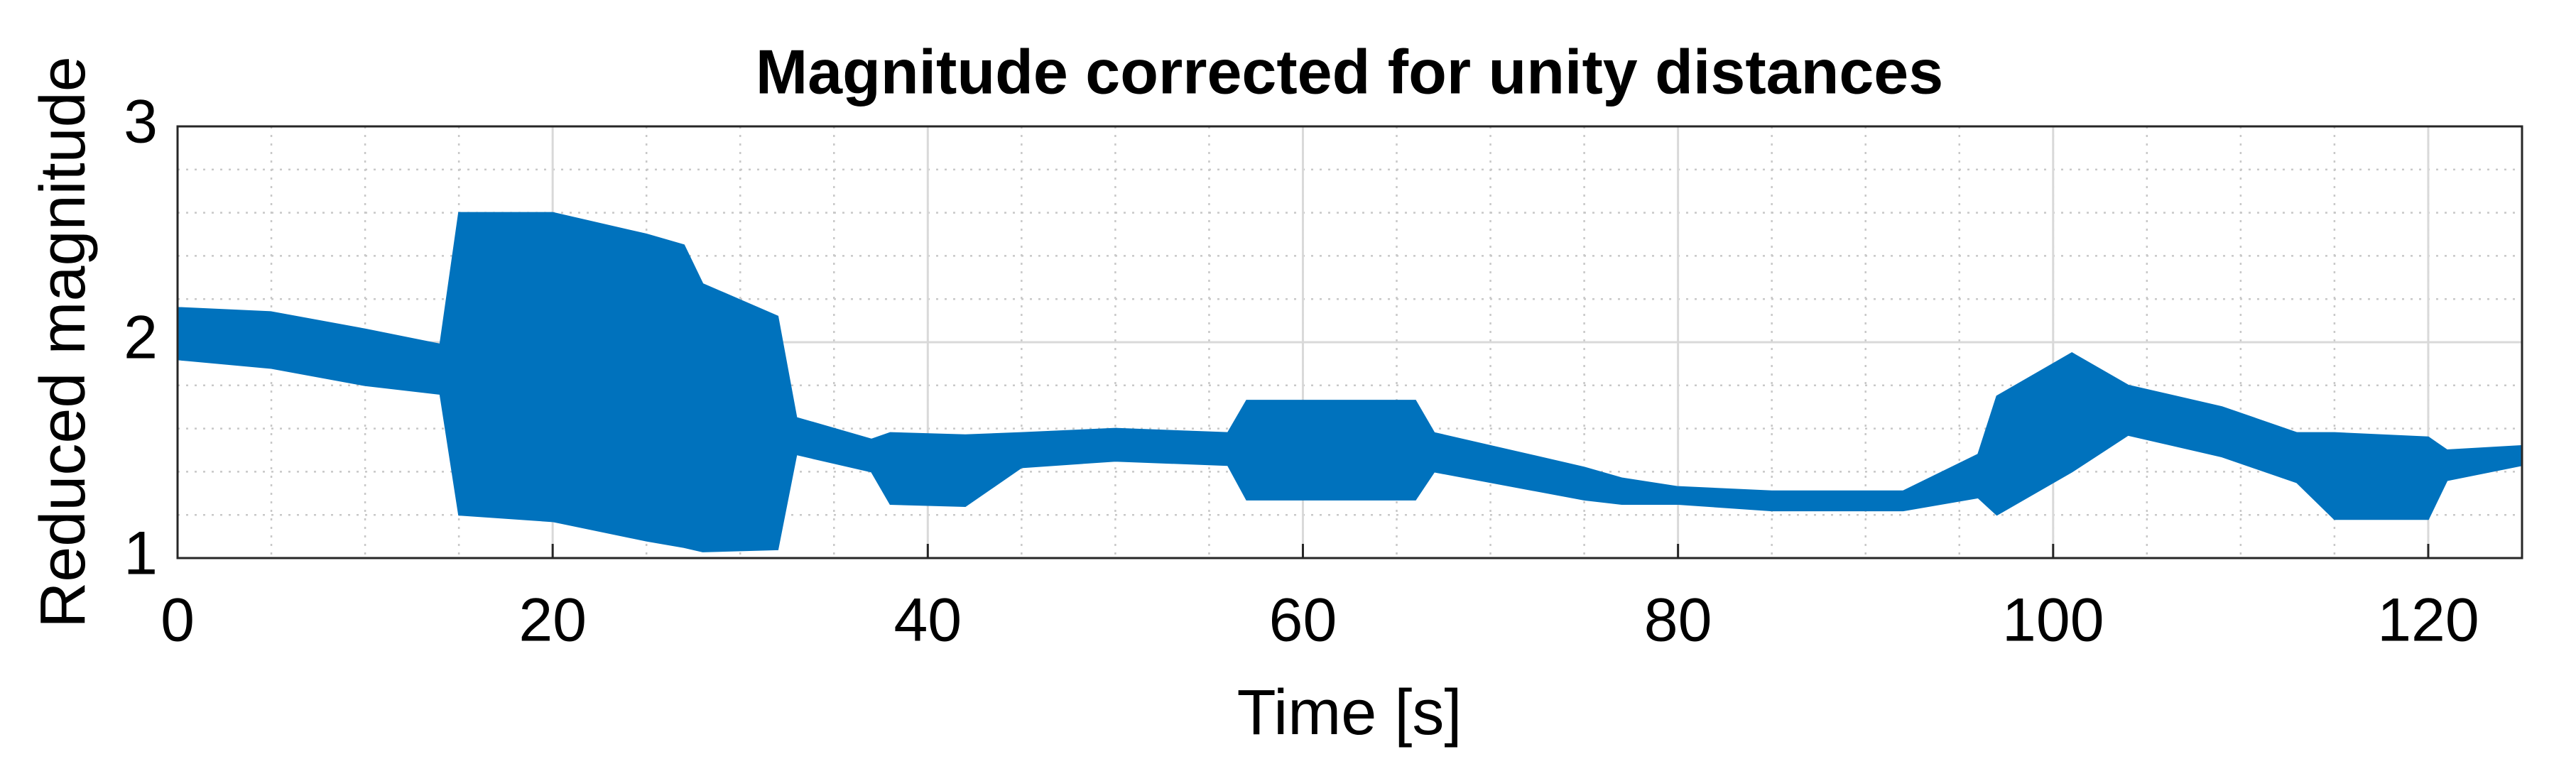 The image size is (2576, 781). I want to click on x-tick-label: 100, so click(2053, 620).